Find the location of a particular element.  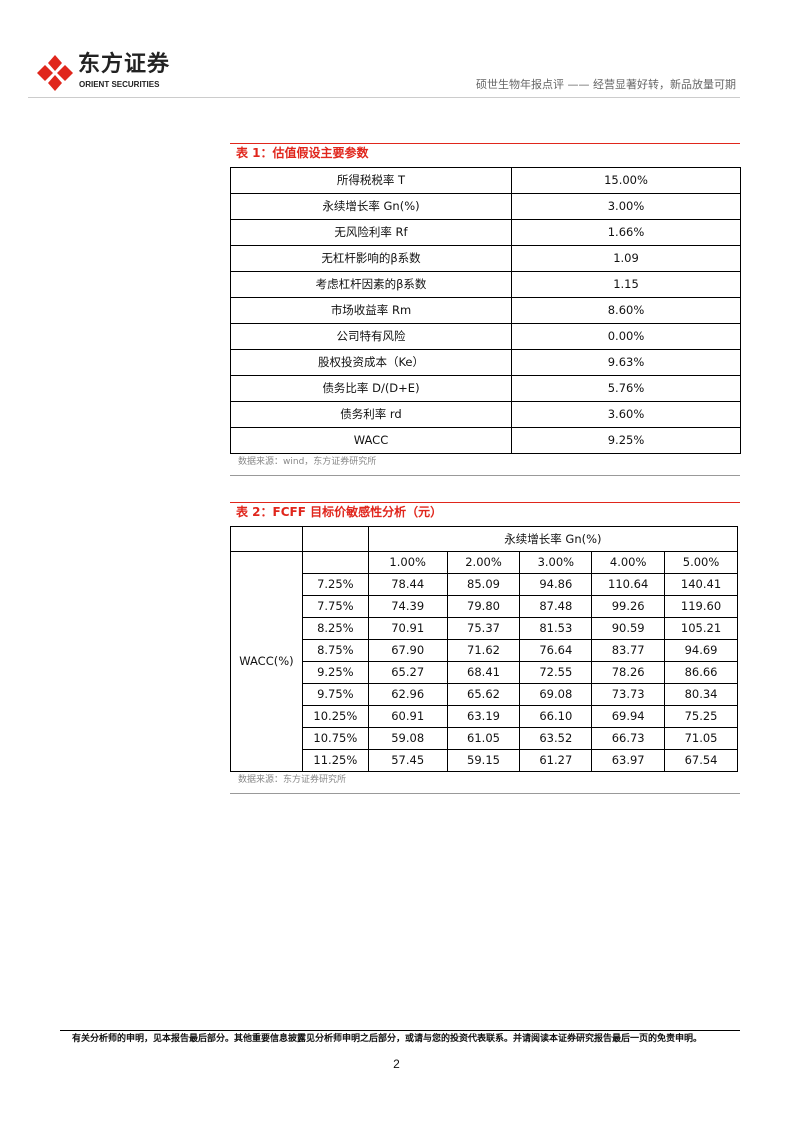

header-divider is located at coordinates (384, 97).